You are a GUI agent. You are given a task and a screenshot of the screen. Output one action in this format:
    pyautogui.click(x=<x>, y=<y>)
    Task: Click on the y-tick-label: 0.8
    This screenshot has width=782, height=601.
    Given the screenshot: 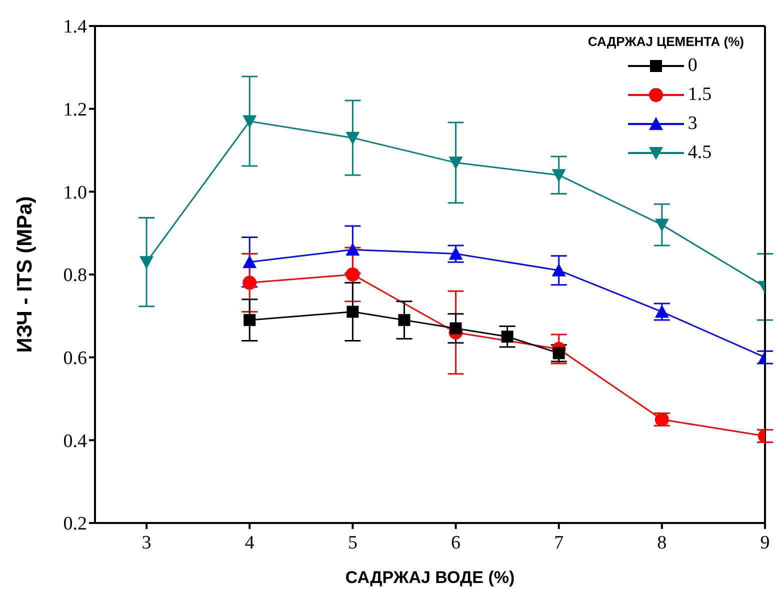 What is the action you would take?
    pyautogui.click(x=75, y=275)
    